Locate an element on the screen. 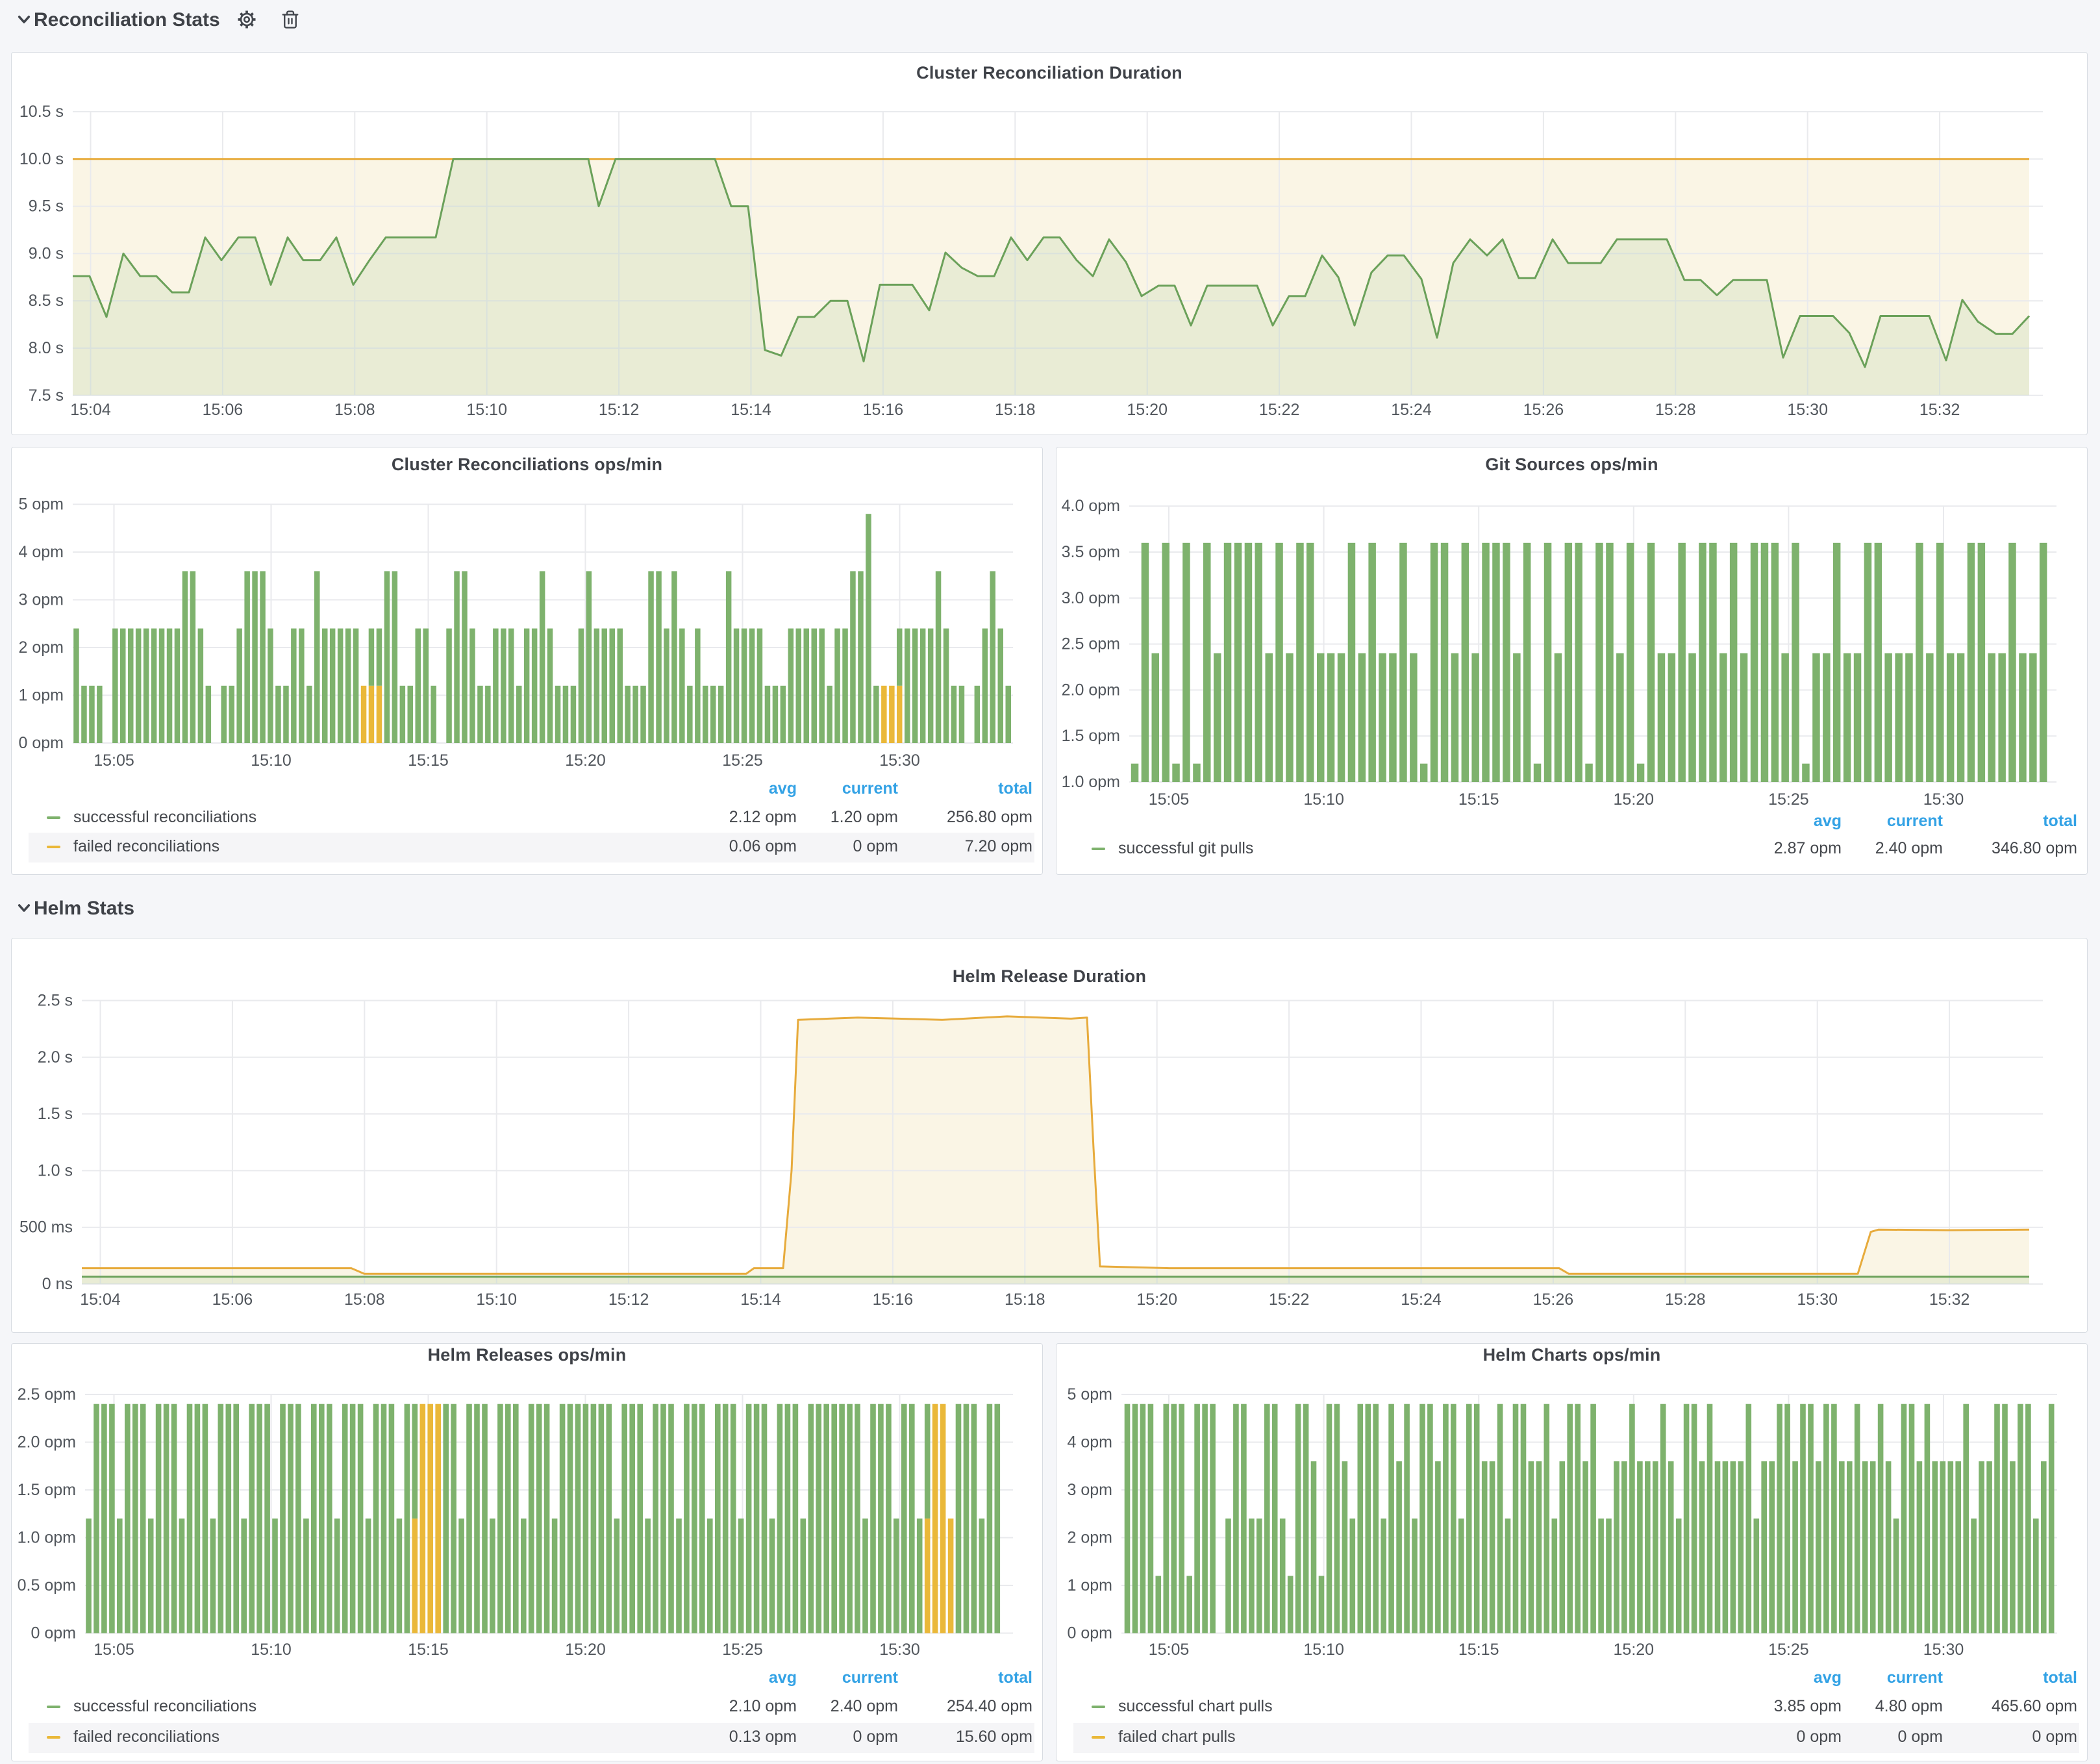 The image size is (2100, 1764). svg-text: 2.0 s is located at coordinates (55, 1057).